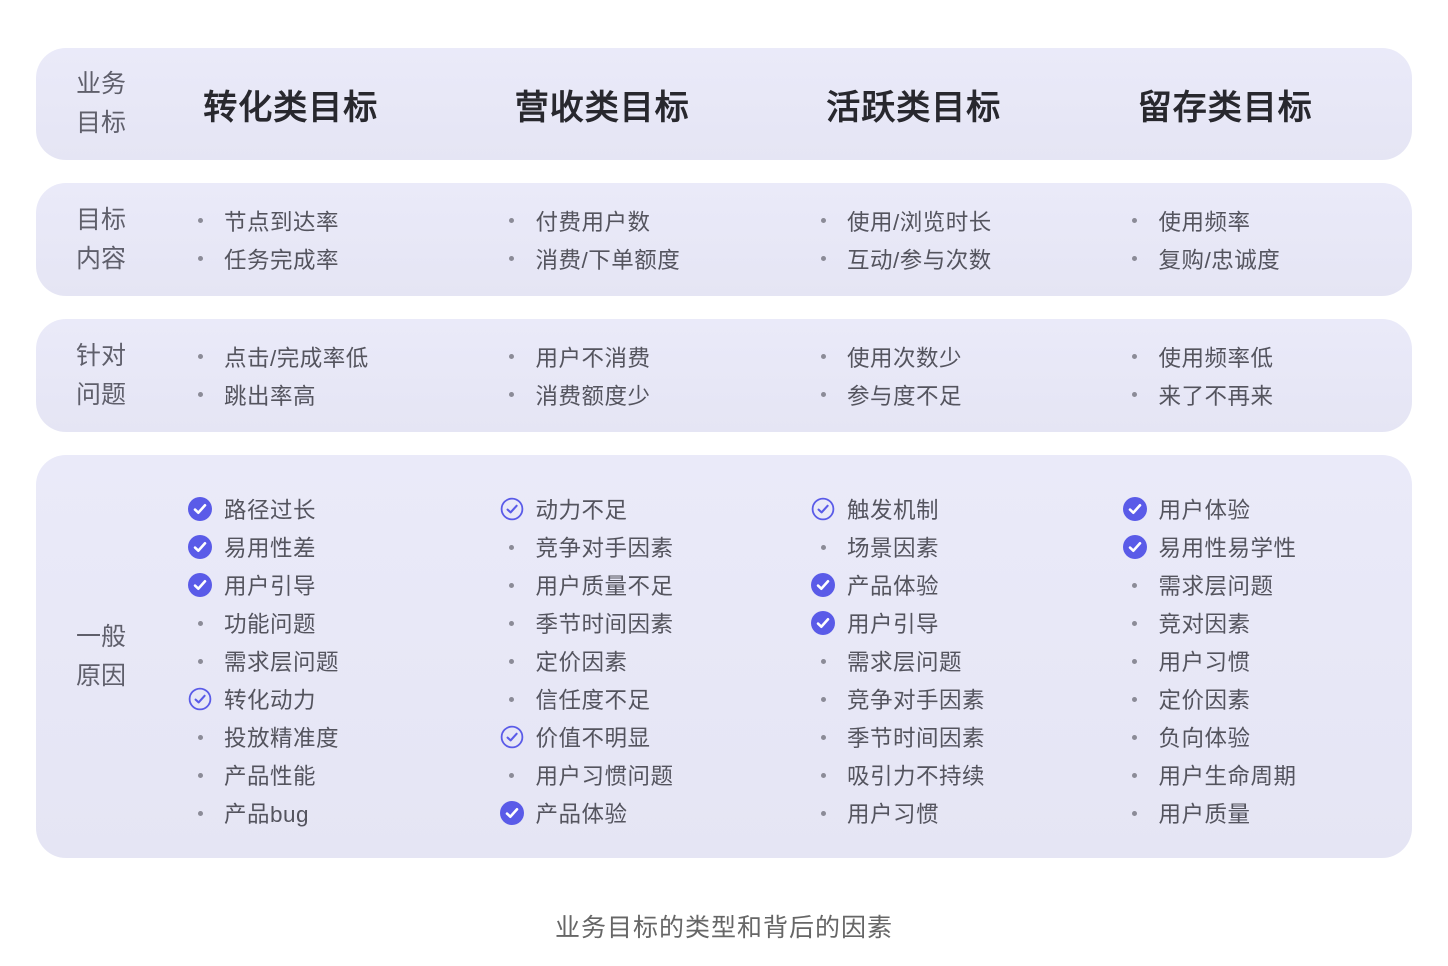  Describe the element at coordinates (956, 623) in the screenshot. I see `list-item: 用户引导` at that location.